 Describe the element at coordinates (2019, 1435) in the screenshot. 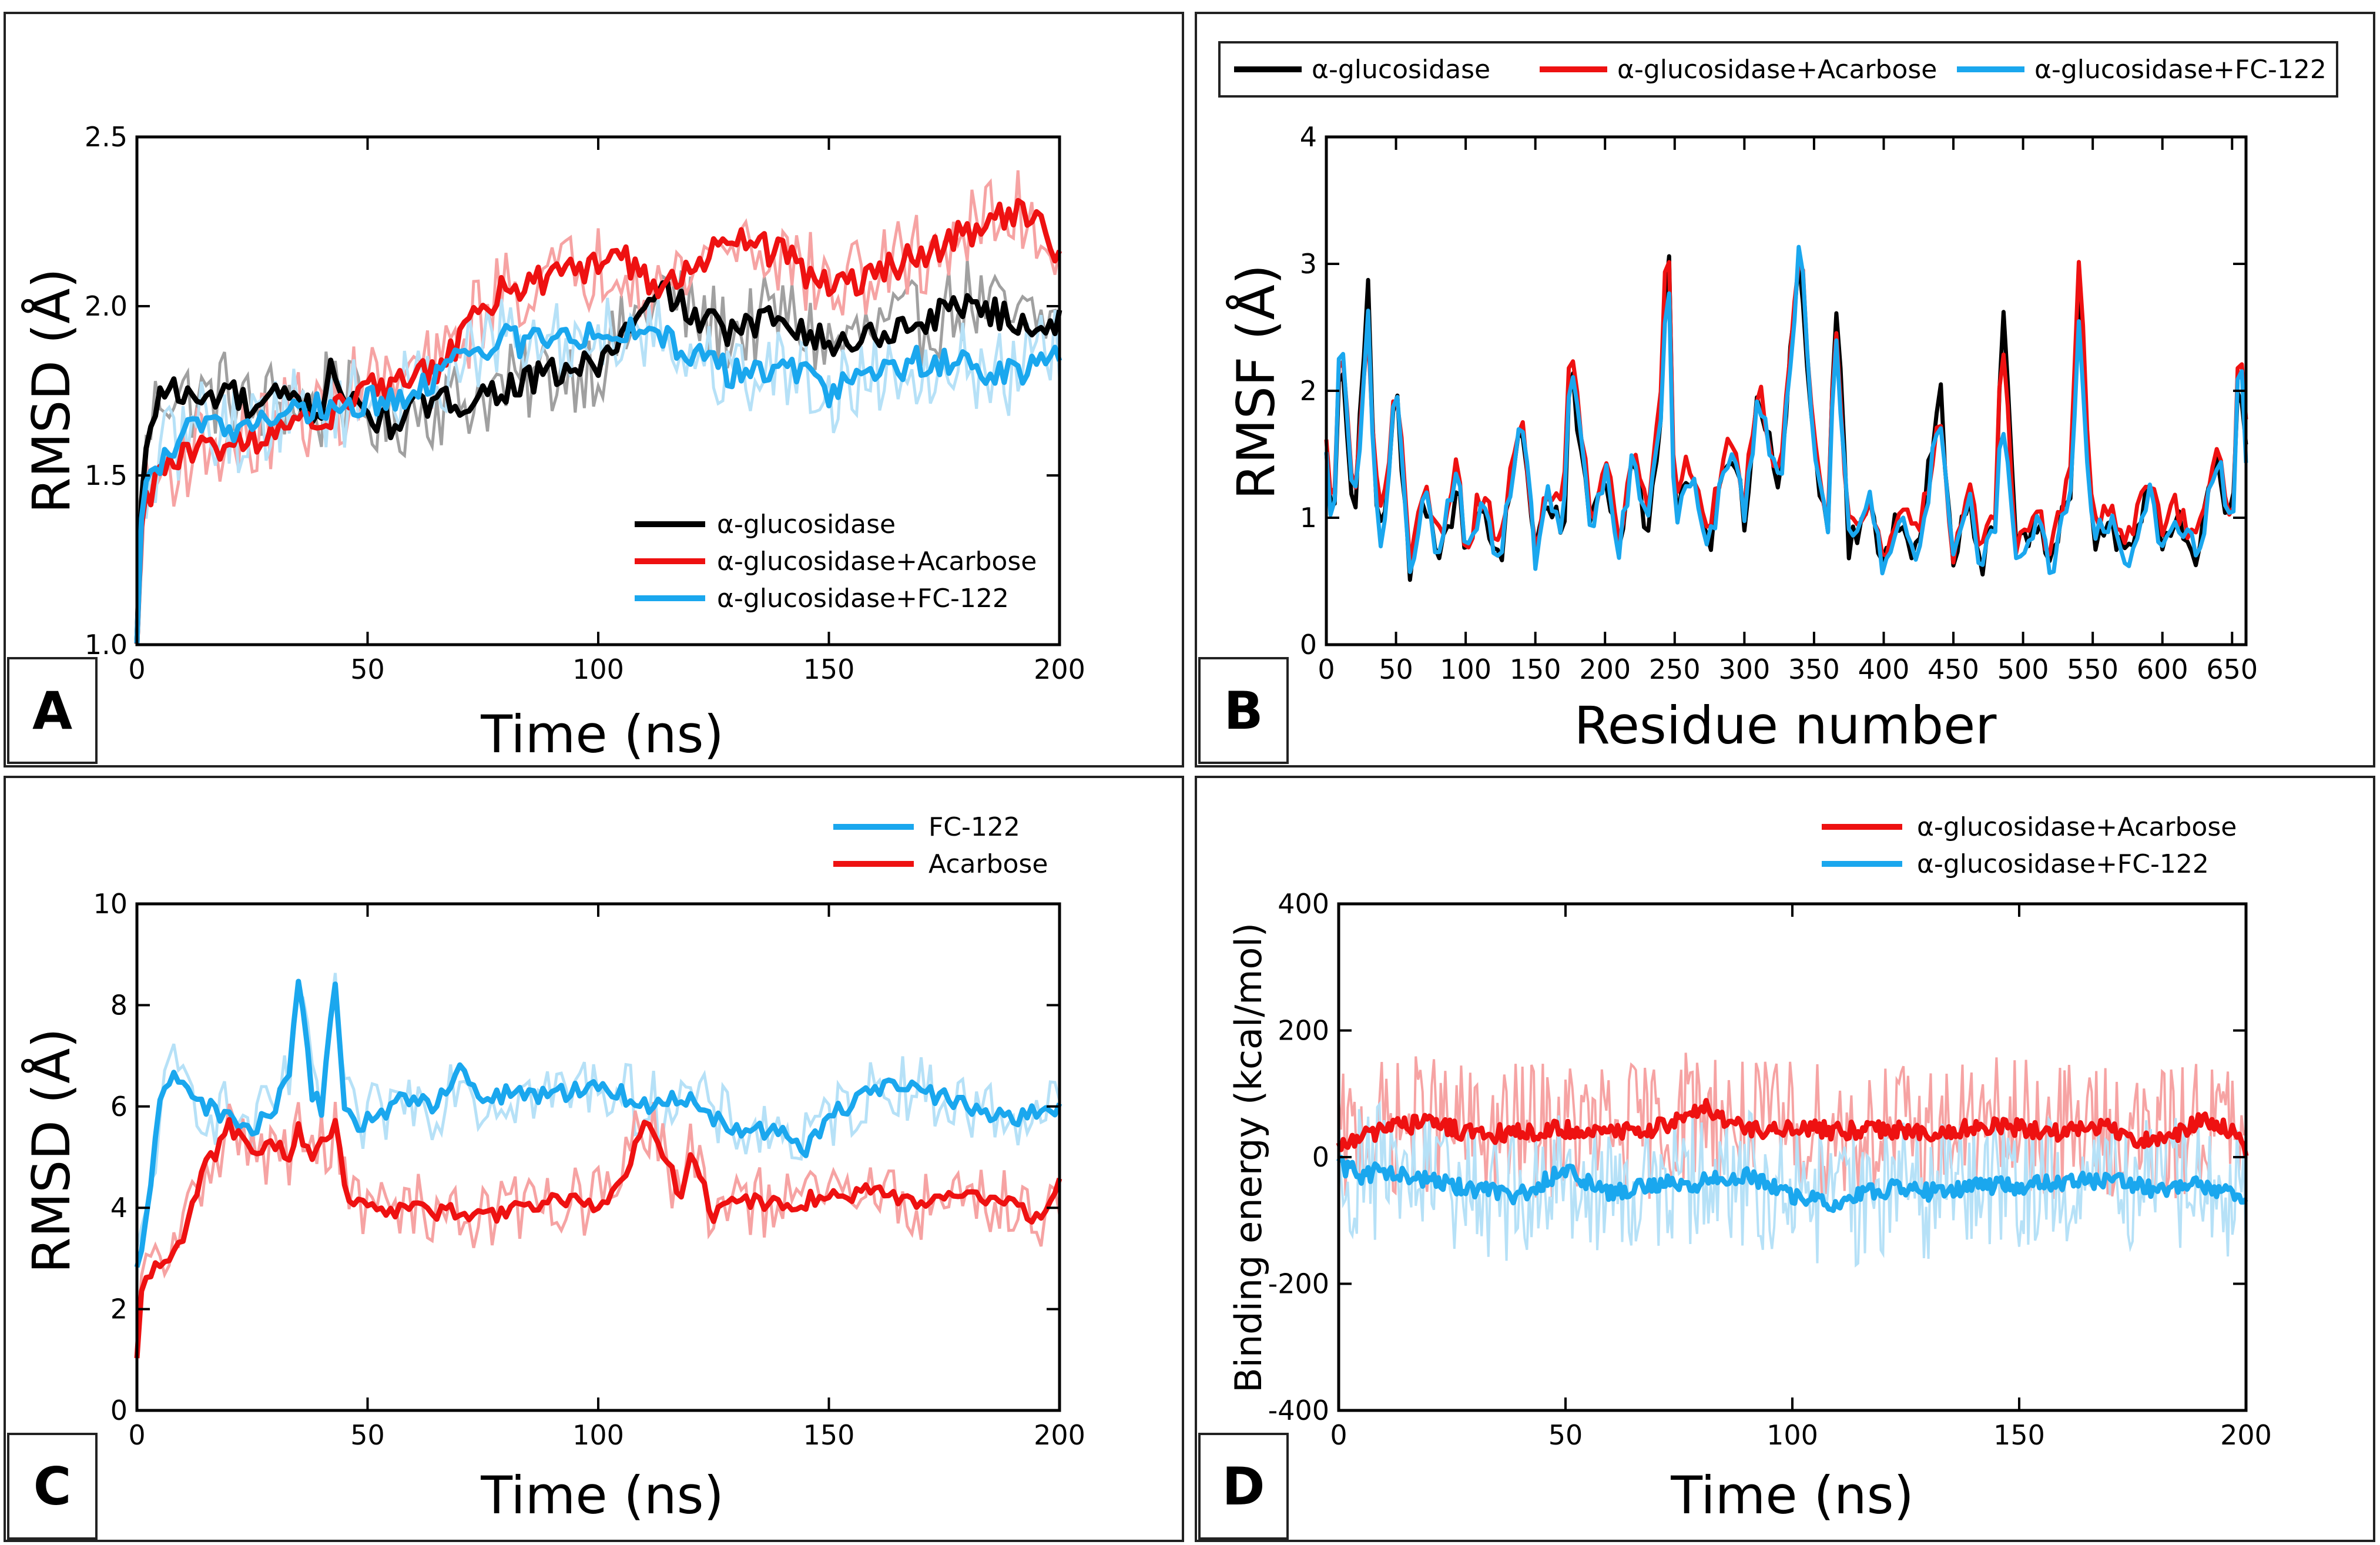

I see `x-tick-label-d-3: 150` at that location.